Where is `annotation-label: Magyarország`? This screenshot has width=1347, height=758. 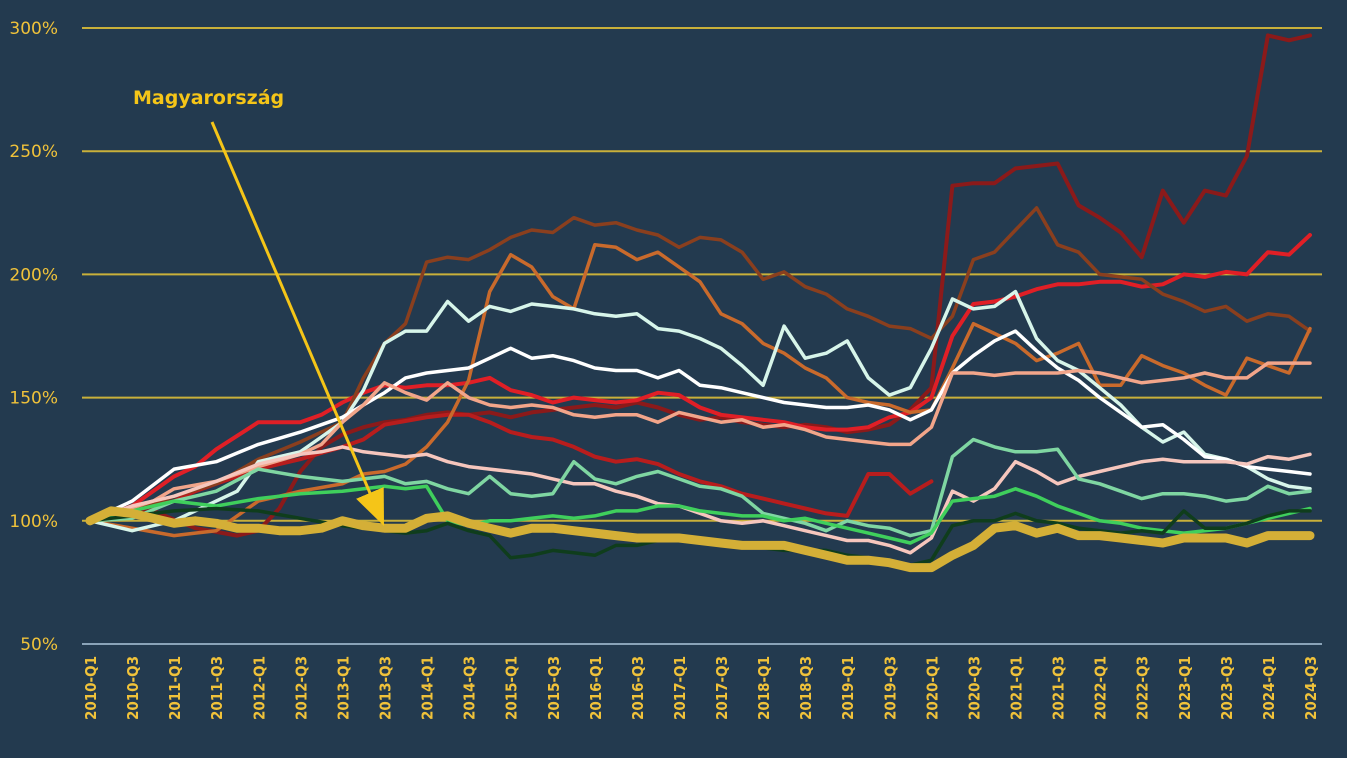 annotation-label: Magyarország is located at coordinates (208, 98).